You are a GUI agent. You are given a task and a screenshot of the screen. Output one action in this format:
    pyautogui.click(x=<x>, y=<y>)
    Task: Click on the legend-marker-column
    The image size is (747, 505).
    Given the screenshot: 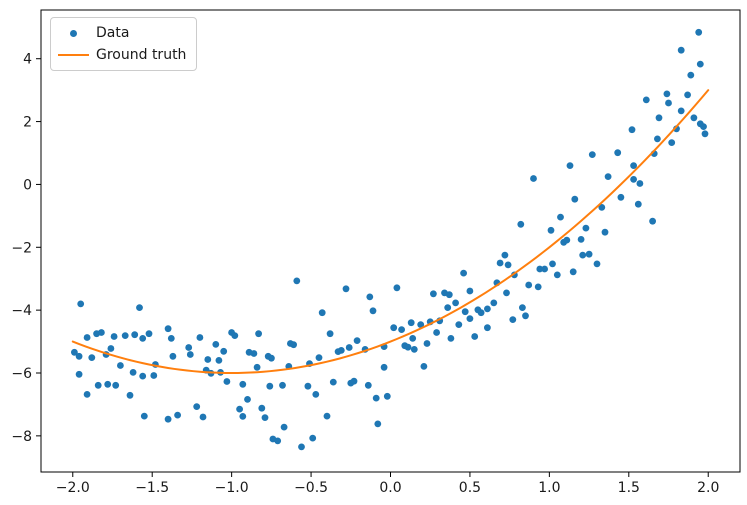 What is the action you would take?
    pyautogui.click(x=73, y=33)
    